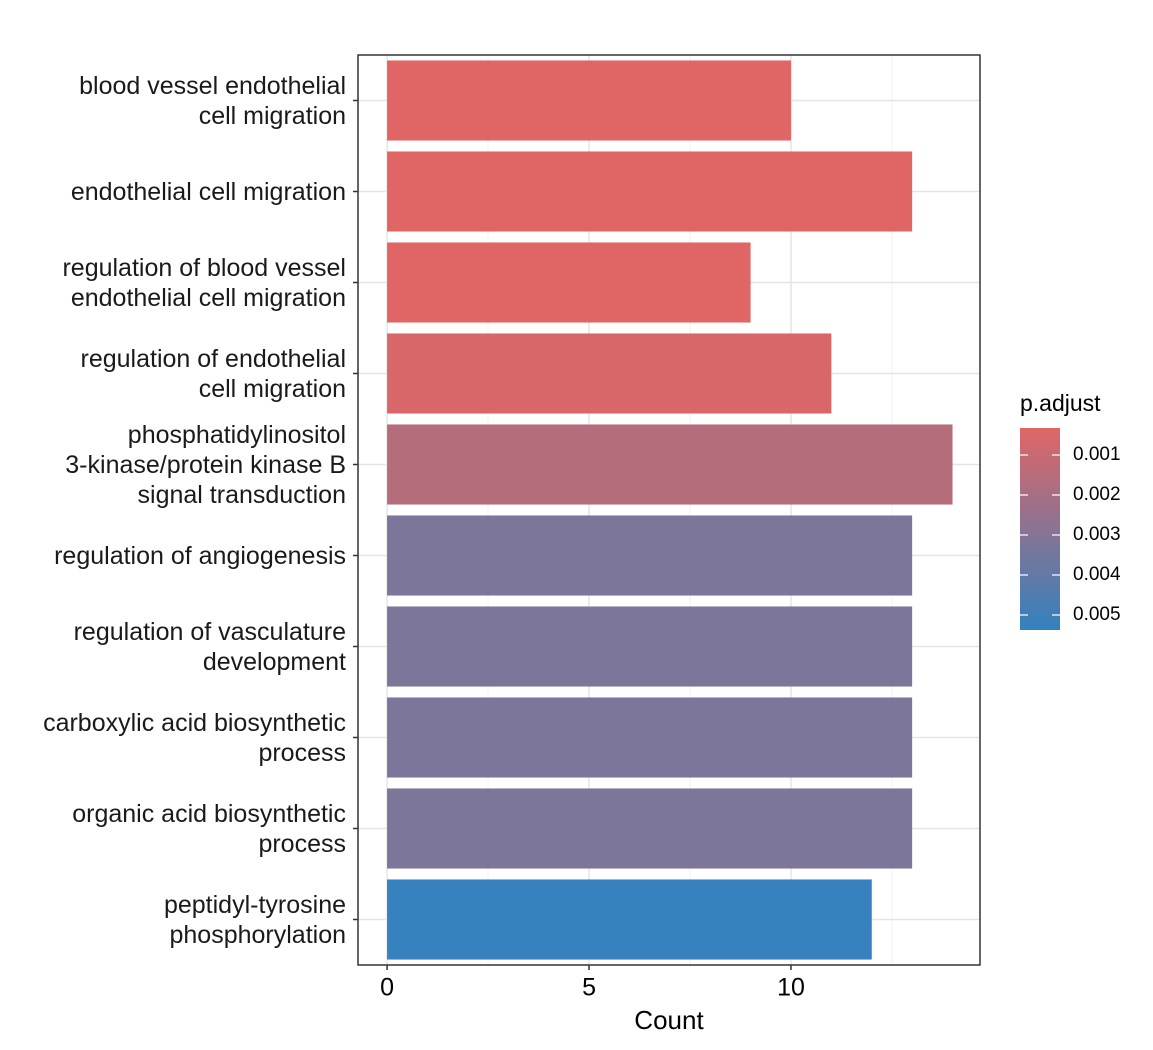 The width and height of the screenshot is (1153, 1050). I want to click on y-tick-label: carboxylic acid biosynthetic process, so click(194, 737).